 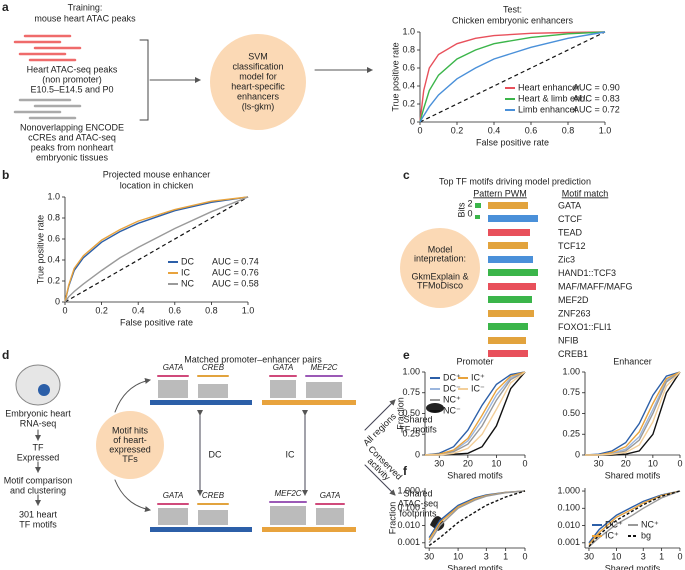 I want to click on title: Top TF motifs driving model prediction, so click(x=515, y=181).